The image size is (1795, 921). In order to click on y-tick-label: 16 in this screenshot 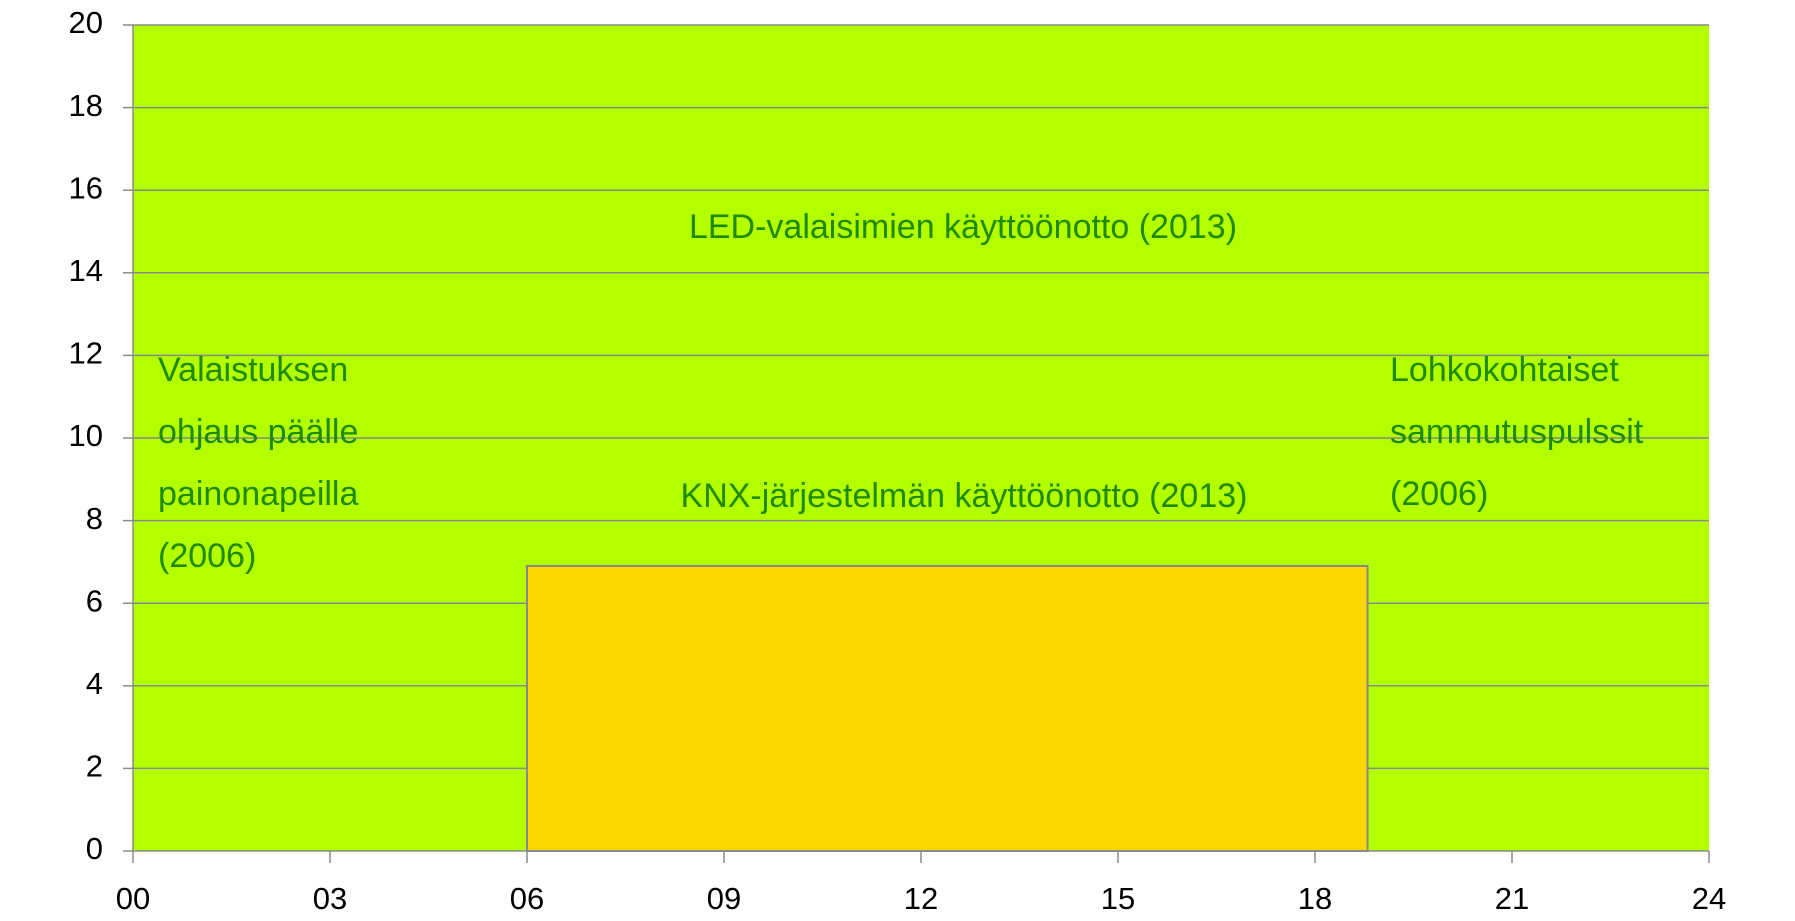, I will do `click(86, 187)`.